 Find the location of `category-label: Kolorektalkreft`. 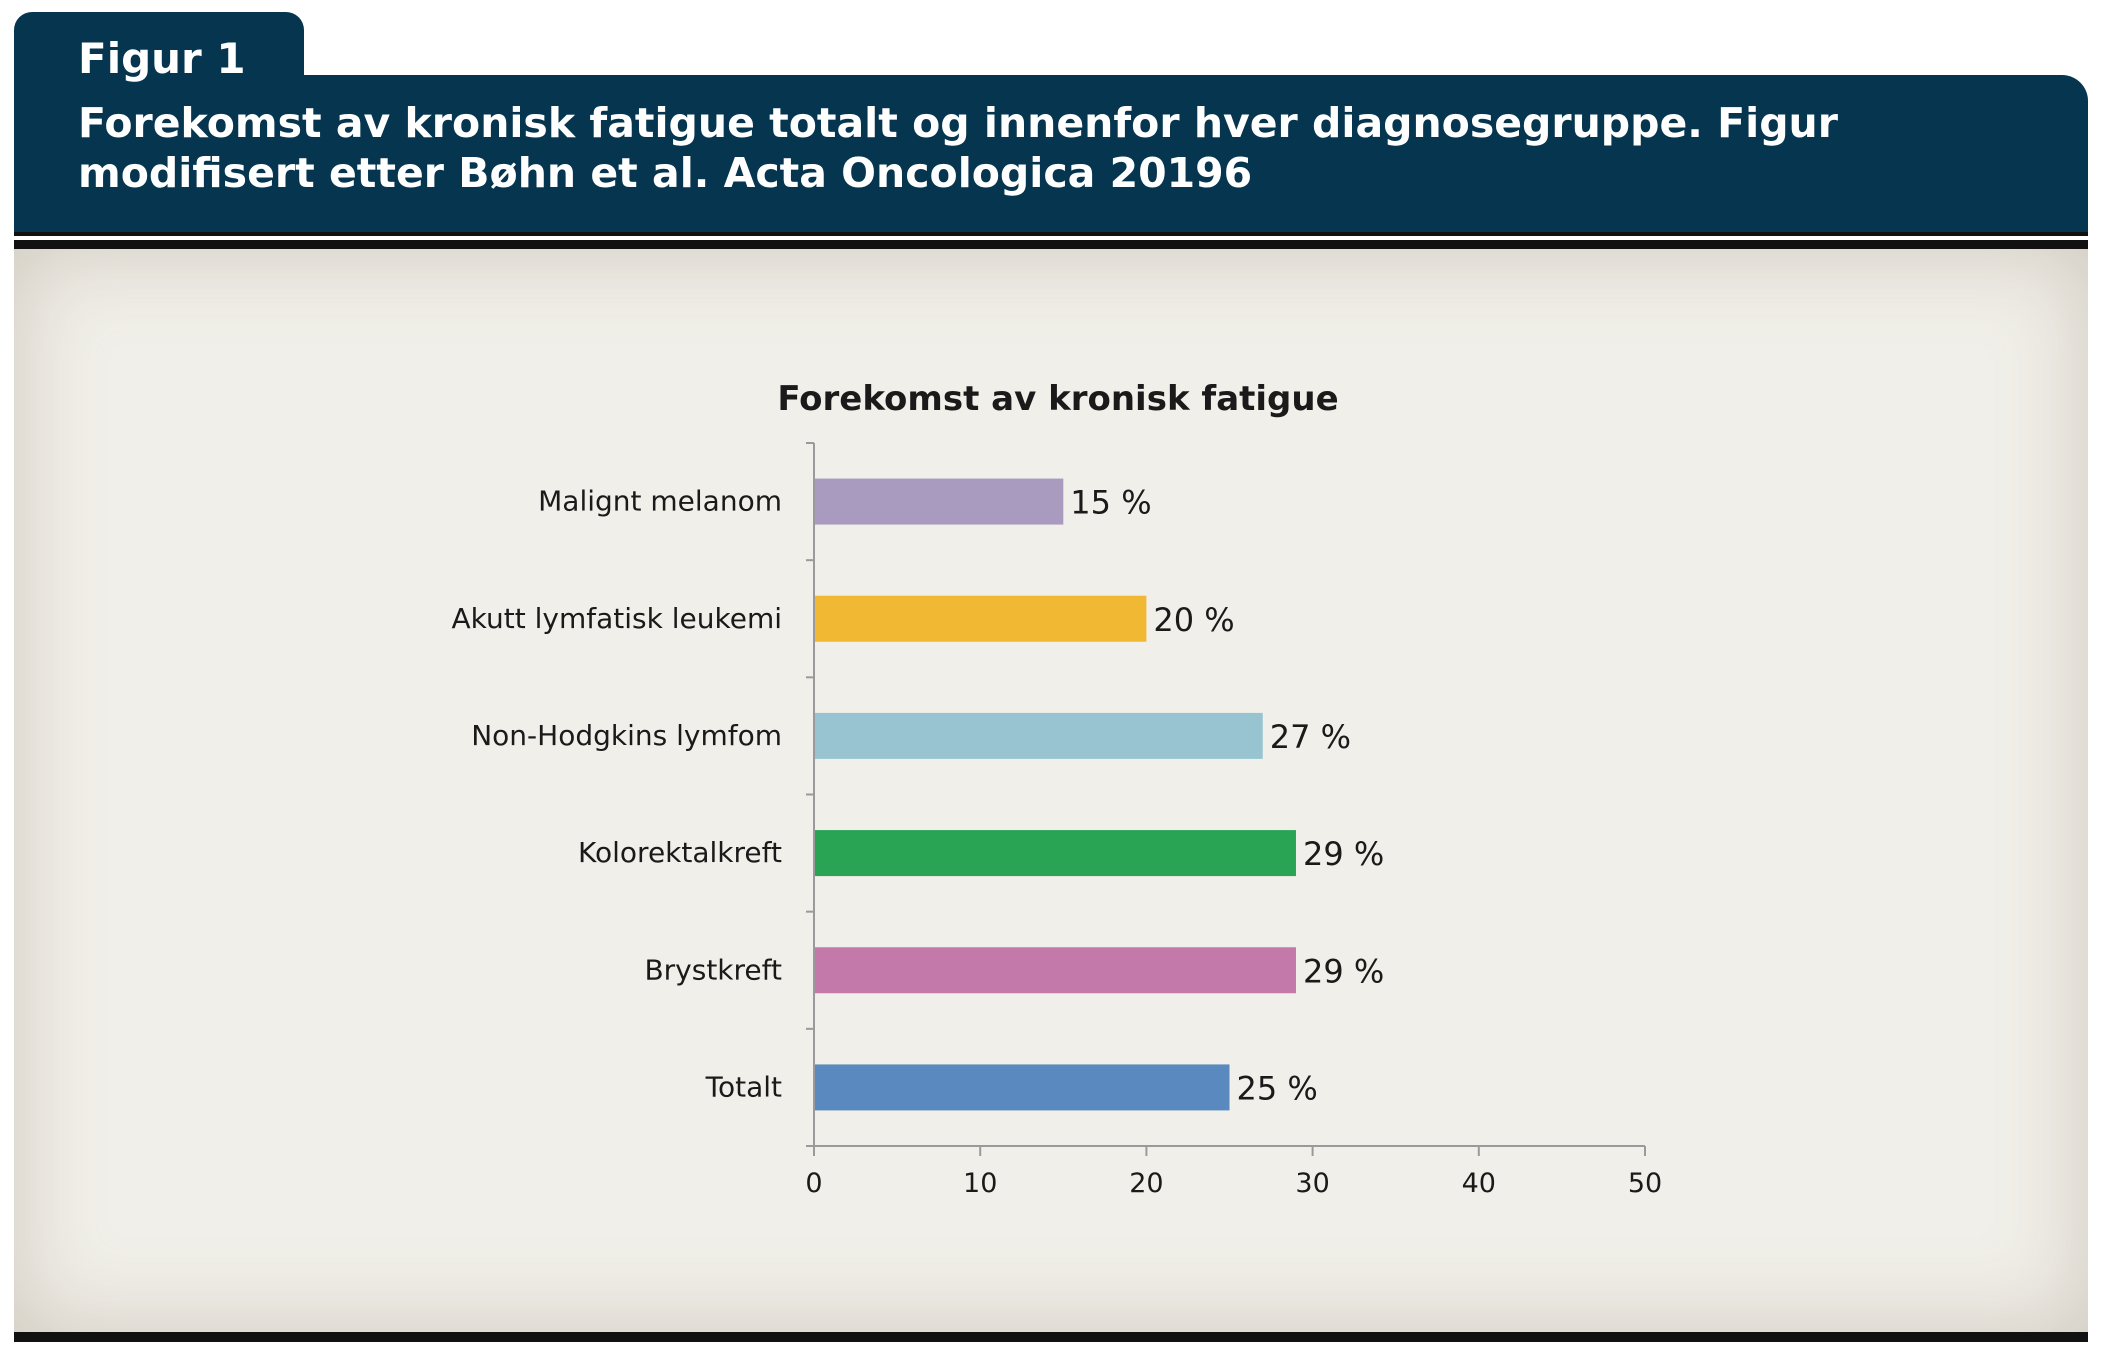

category-label: Kolorektalkreft is located at coordinates (680, 852).